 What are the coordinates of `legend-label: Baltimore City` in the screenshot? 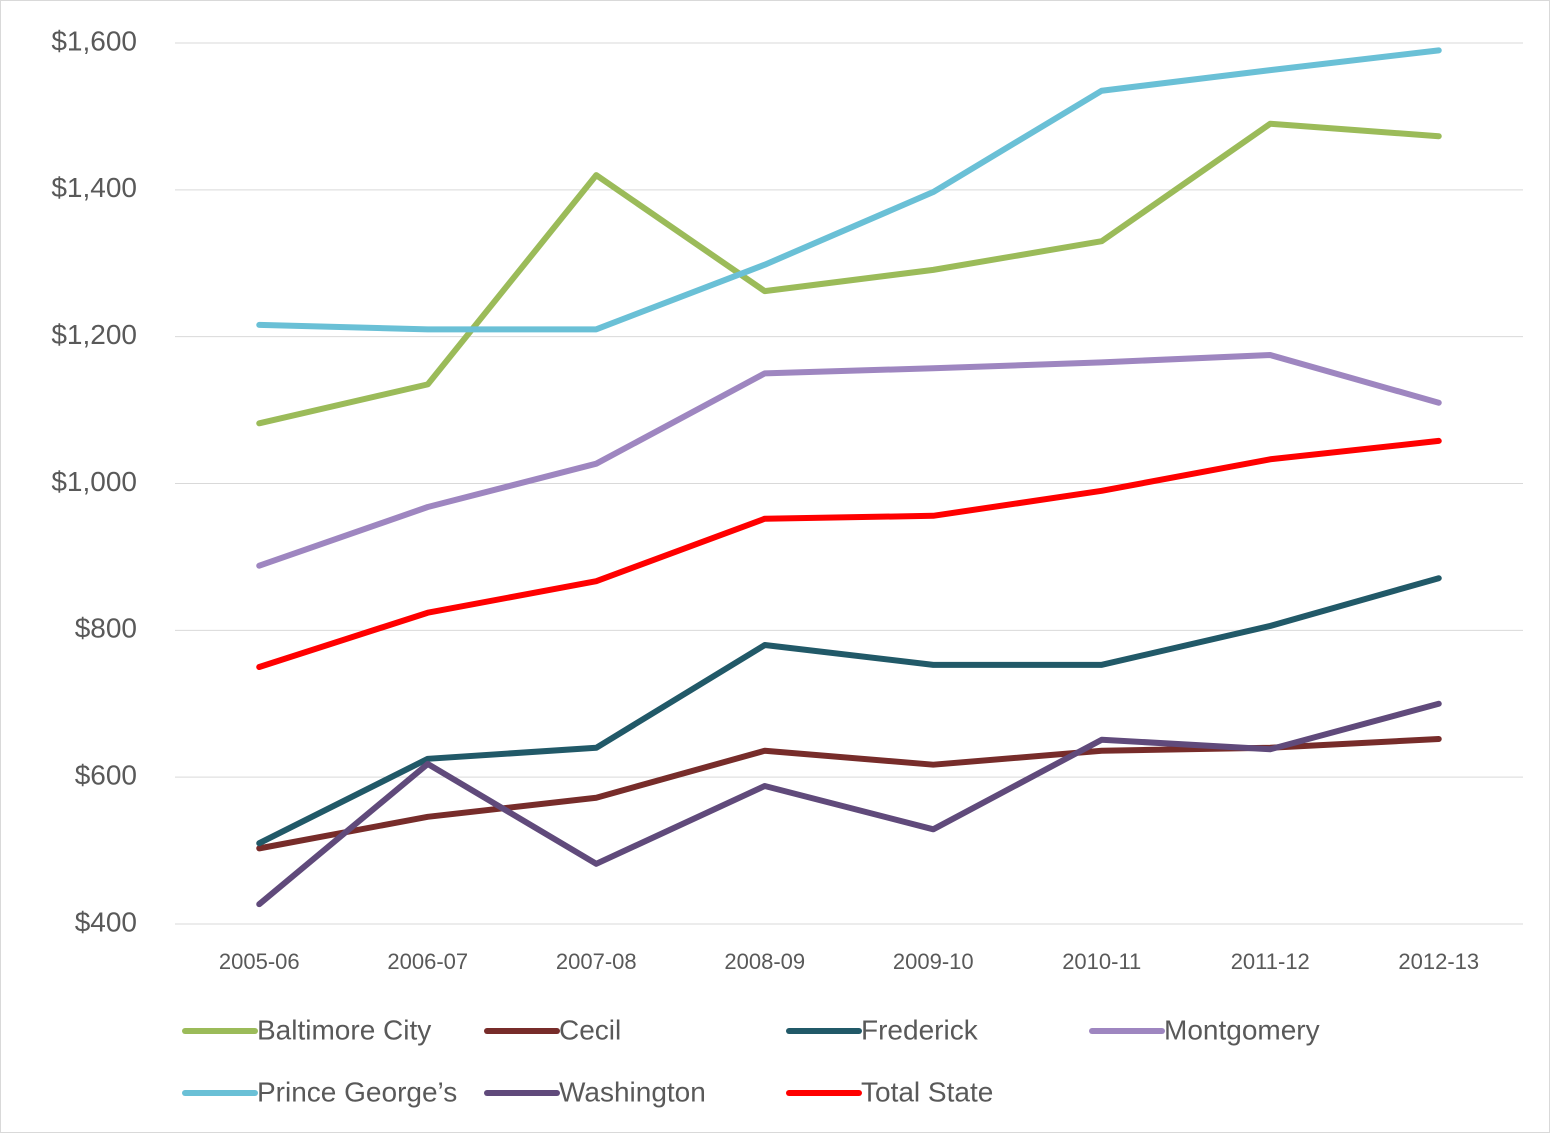 It's located at (344, 1029).